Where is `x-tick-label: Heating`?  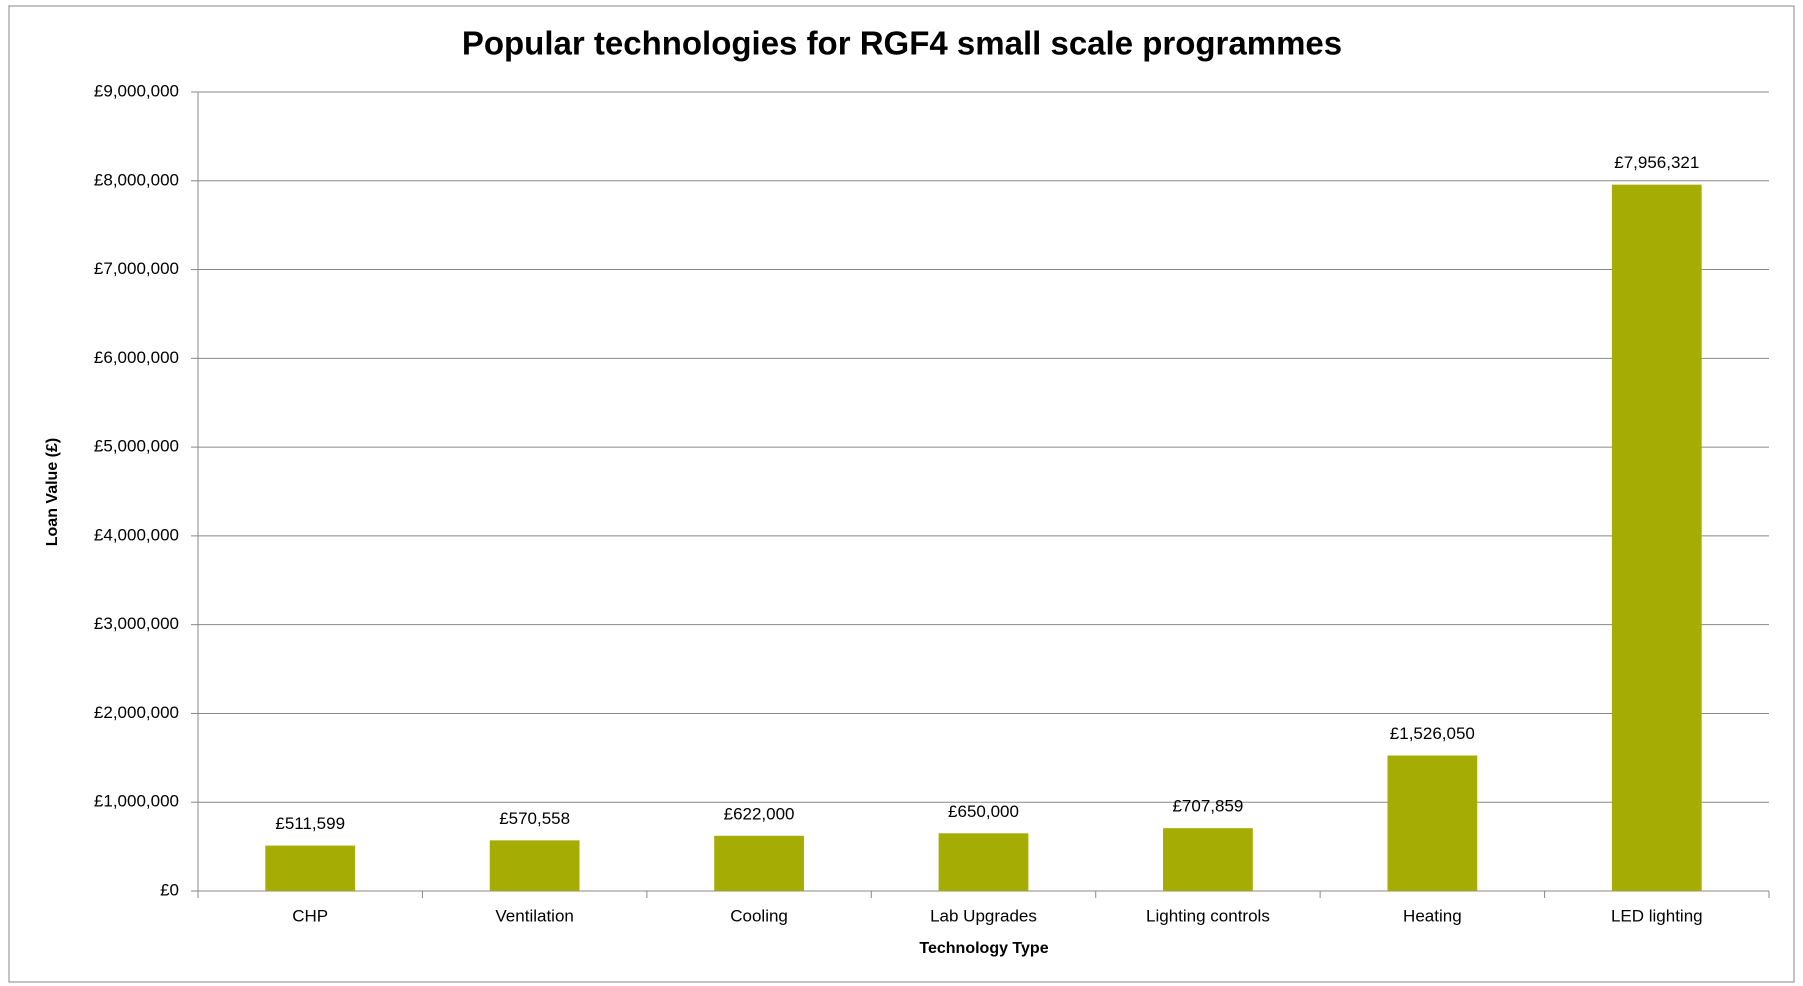 x-tick-label: Heating is located at coordinates (1432, 915).